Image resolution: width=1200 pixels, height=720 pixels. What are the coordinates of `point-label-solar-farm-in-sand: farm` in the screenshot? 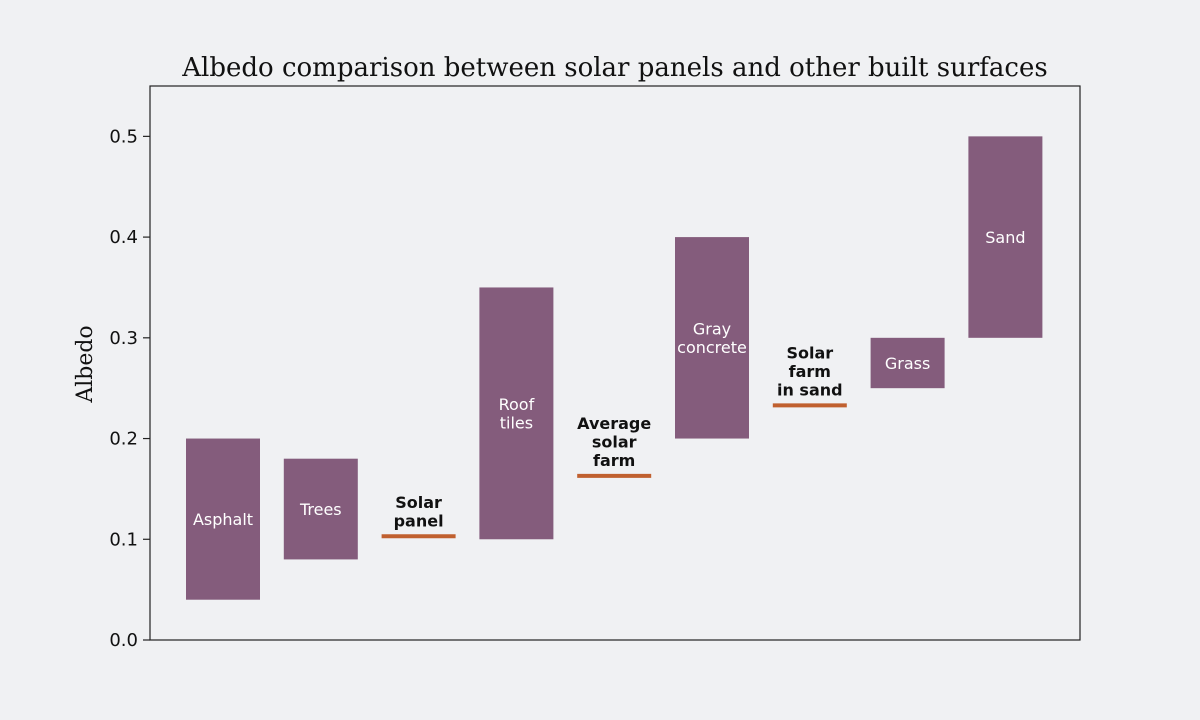 It's located at (810, 371).